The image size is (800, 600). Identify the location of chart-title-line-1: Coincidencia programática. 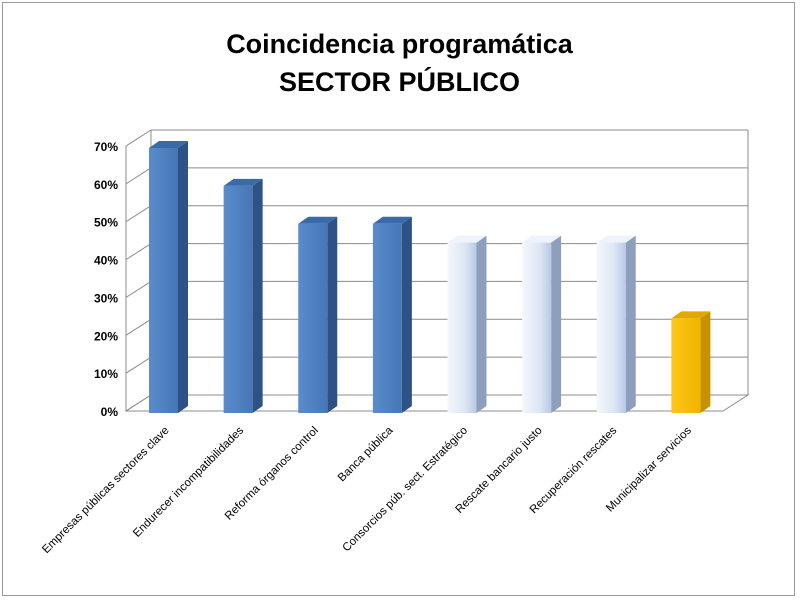
(399, 44).